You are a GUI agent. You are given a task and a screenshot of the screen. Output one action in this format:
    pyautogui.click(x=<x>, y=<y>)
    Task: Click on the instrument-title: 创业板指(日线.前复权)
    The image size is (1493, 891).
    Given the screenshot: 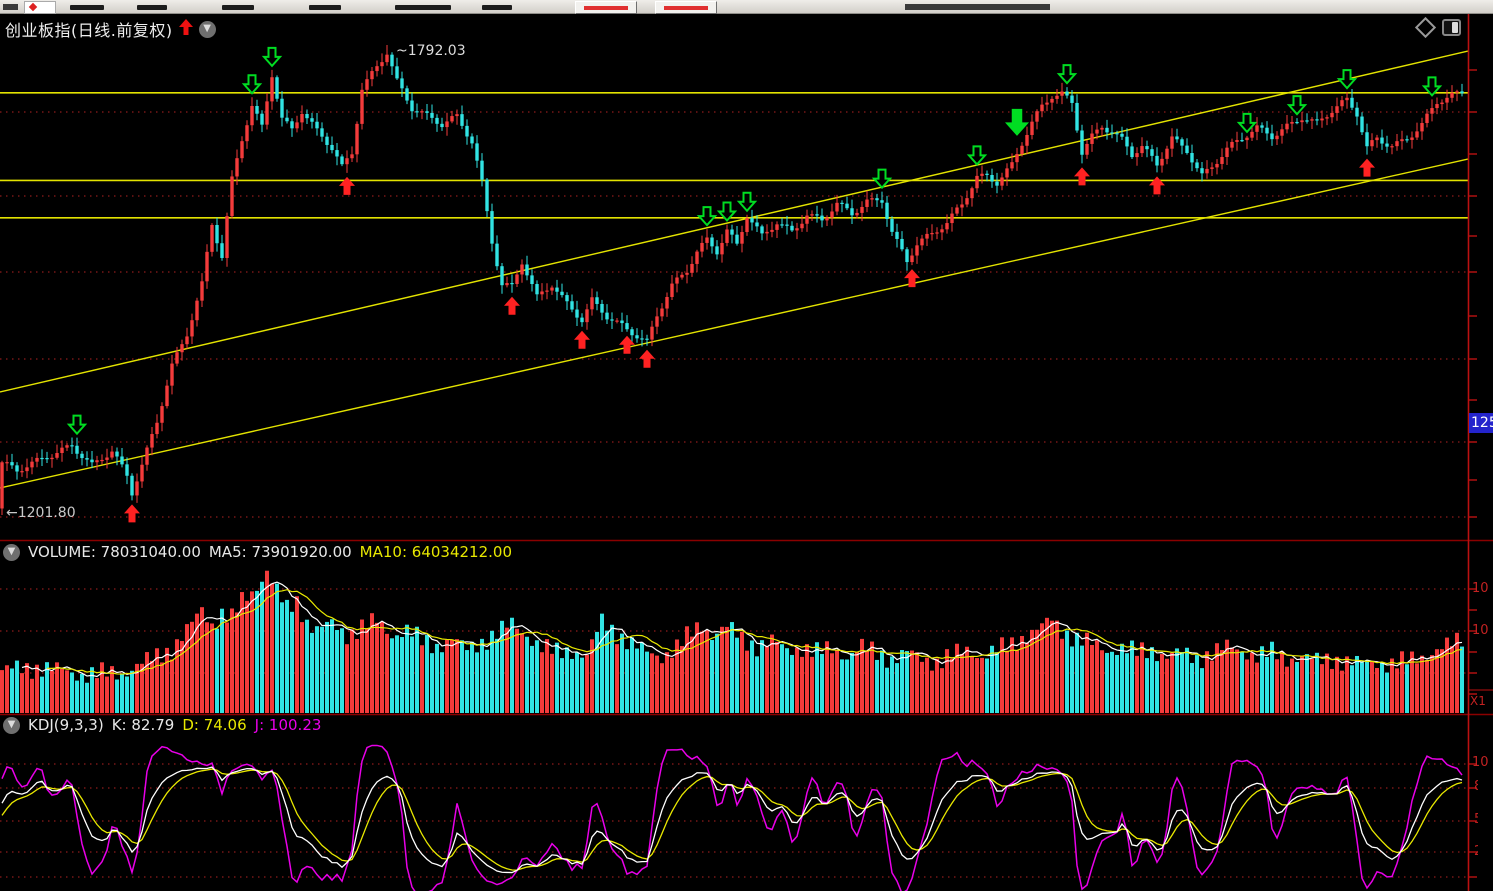 What is the action you would take?
    pyautogui.click(x=89, y=30)
    